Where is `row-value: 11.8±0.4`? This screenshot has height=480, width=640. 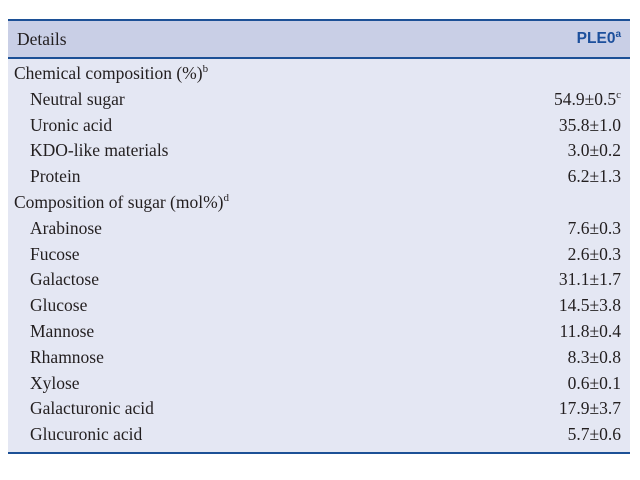
row-value: 11.8±0.4 is located at coordinates (590, 330).